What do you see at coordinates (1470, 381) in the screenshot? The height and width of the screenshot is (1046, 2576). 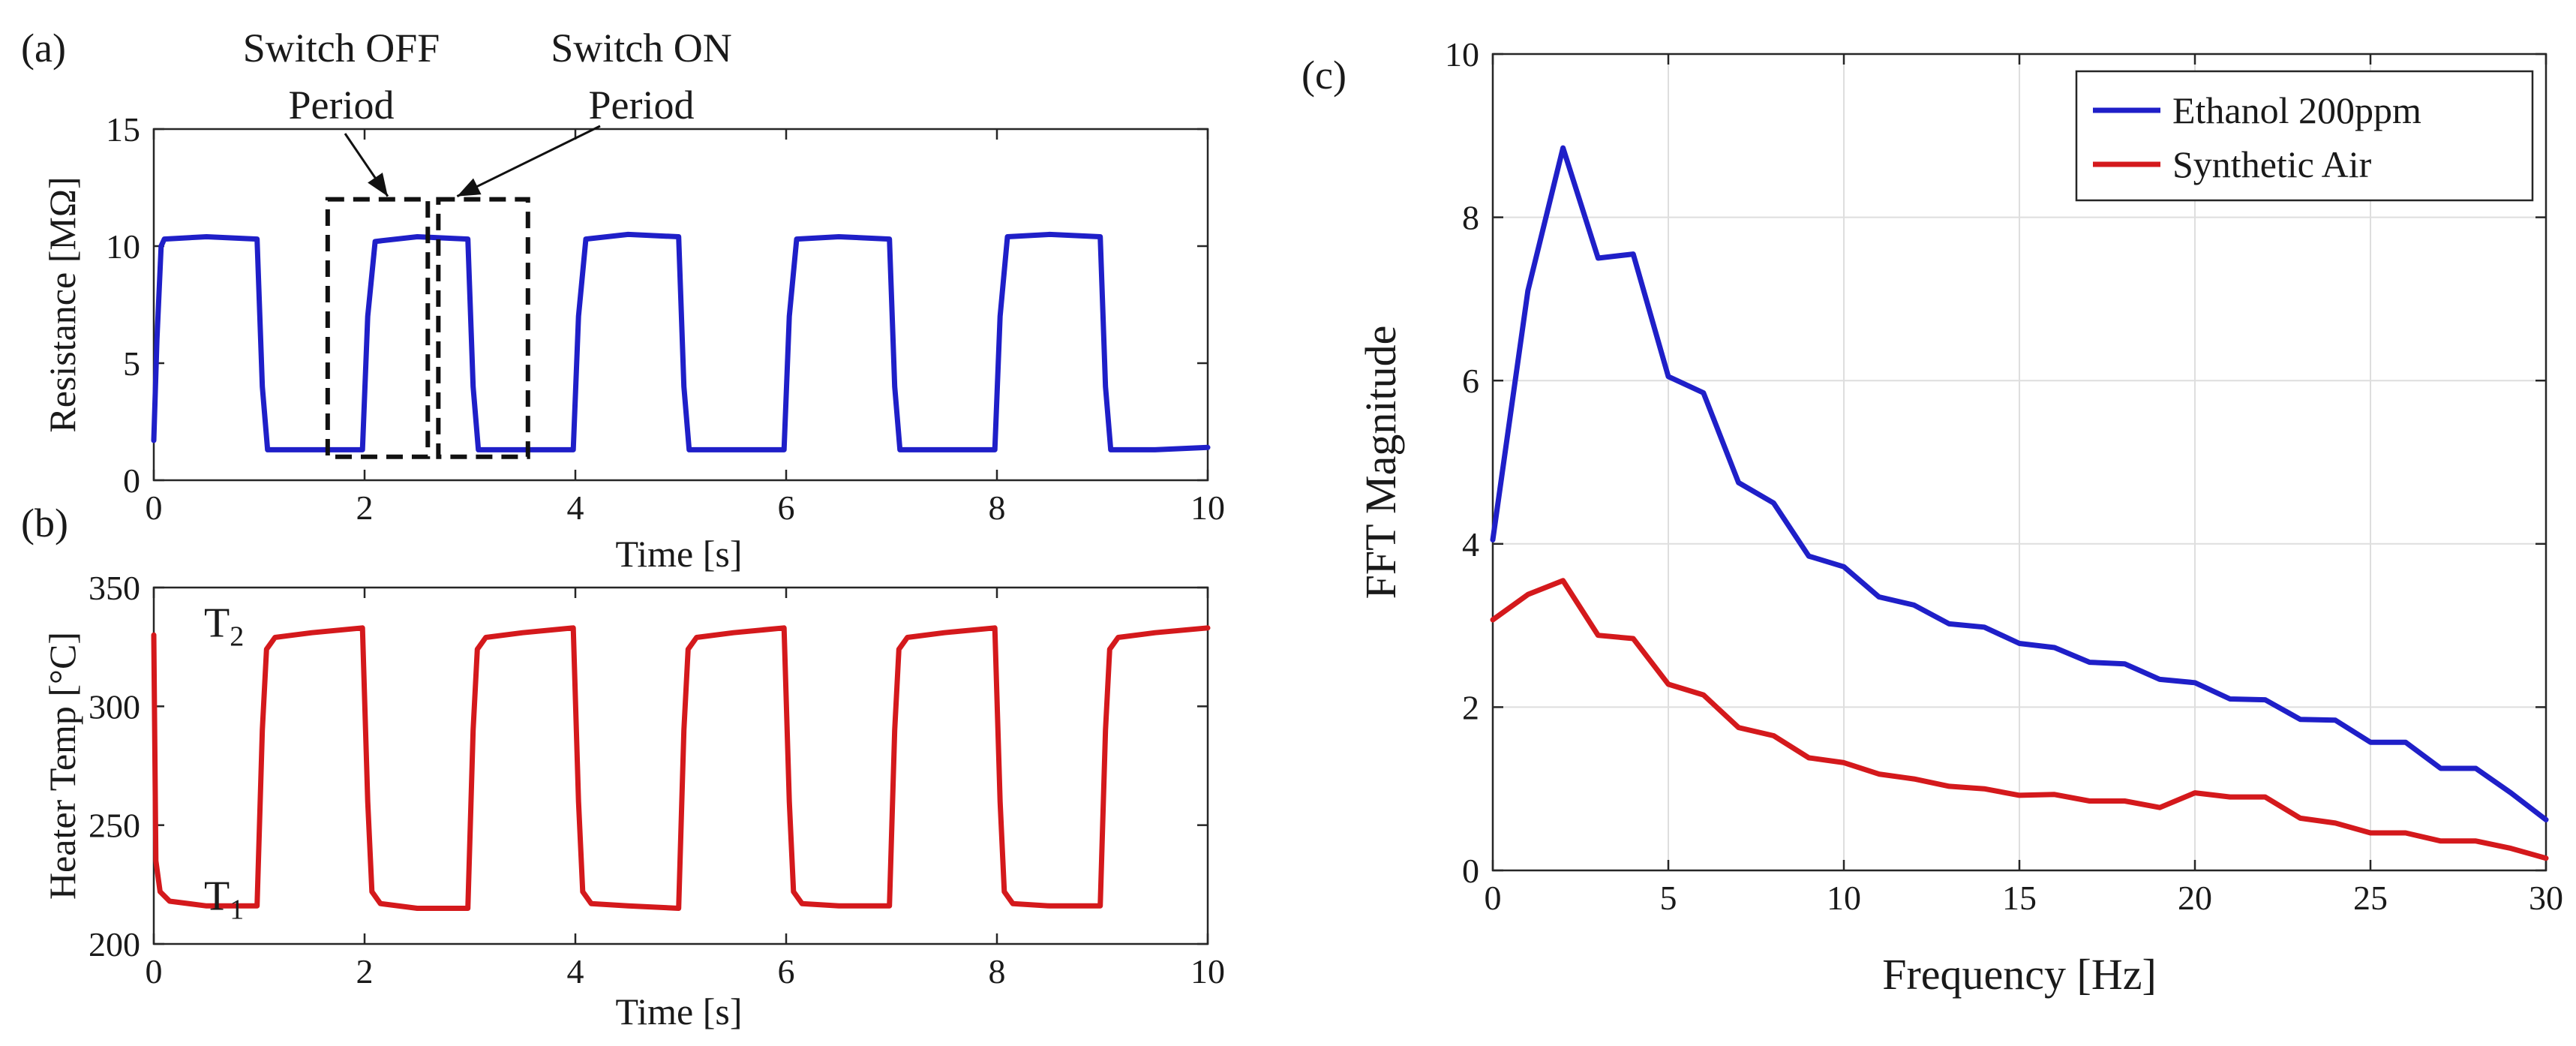 I see `y-tick-label: 6` at bounding box center [1470, 381].